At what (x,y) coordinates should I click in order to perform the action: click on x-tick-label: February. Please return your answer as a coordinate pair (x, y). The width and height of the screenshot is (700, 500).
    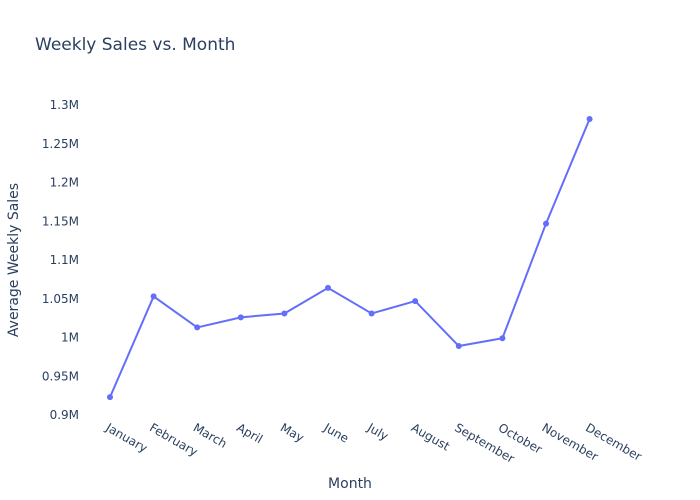
    Looking at the image, I should click on (173, 439).